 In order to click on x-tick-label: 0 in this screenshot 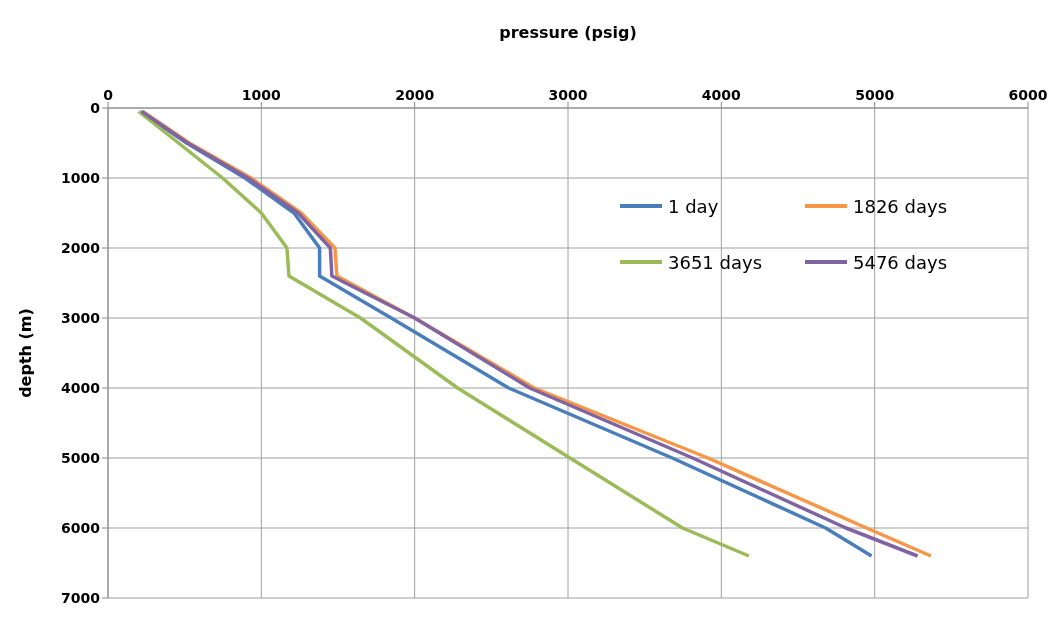, I will do `click(108, 95)`.